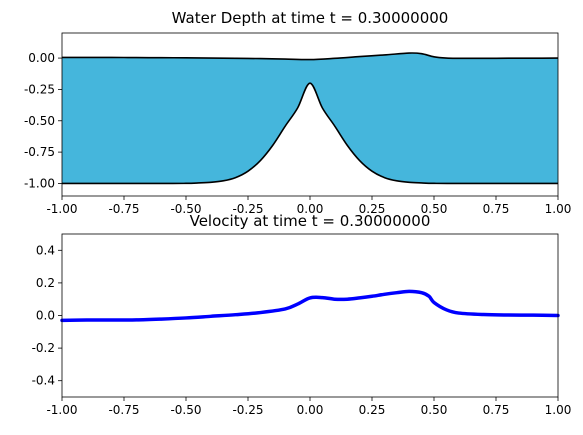  Describe the element at coordinates (247, 209) in the screenshot. I see `water-depth-x-tick-label: -0.25` at that location.